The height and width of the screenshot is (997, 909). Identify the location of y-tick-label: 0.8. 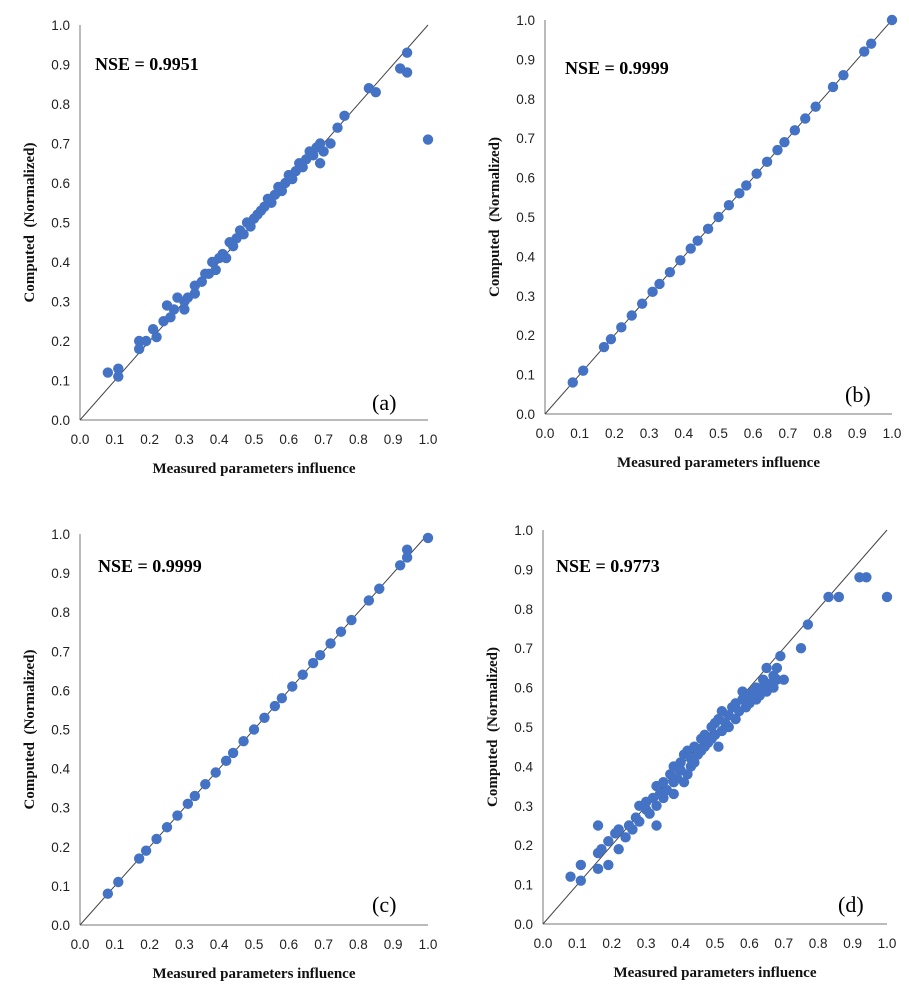
(525, 99).